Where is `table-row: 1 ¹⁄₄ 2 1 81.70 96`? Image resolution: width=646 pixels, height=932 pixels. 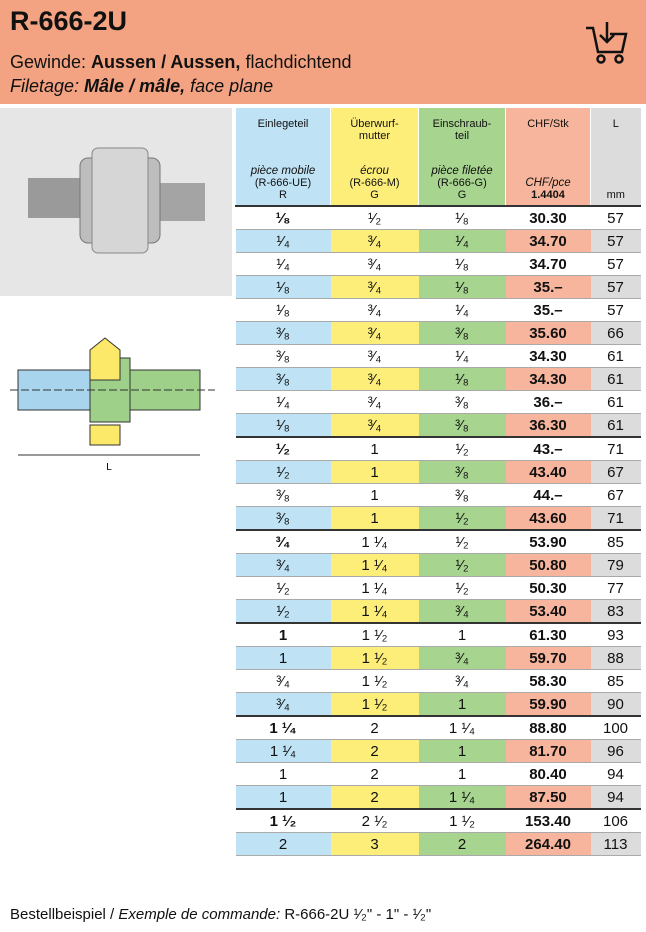 table-row: 1 ¹⁄₄ 2 1 81.70 96 is located at coordinates (438, 751).